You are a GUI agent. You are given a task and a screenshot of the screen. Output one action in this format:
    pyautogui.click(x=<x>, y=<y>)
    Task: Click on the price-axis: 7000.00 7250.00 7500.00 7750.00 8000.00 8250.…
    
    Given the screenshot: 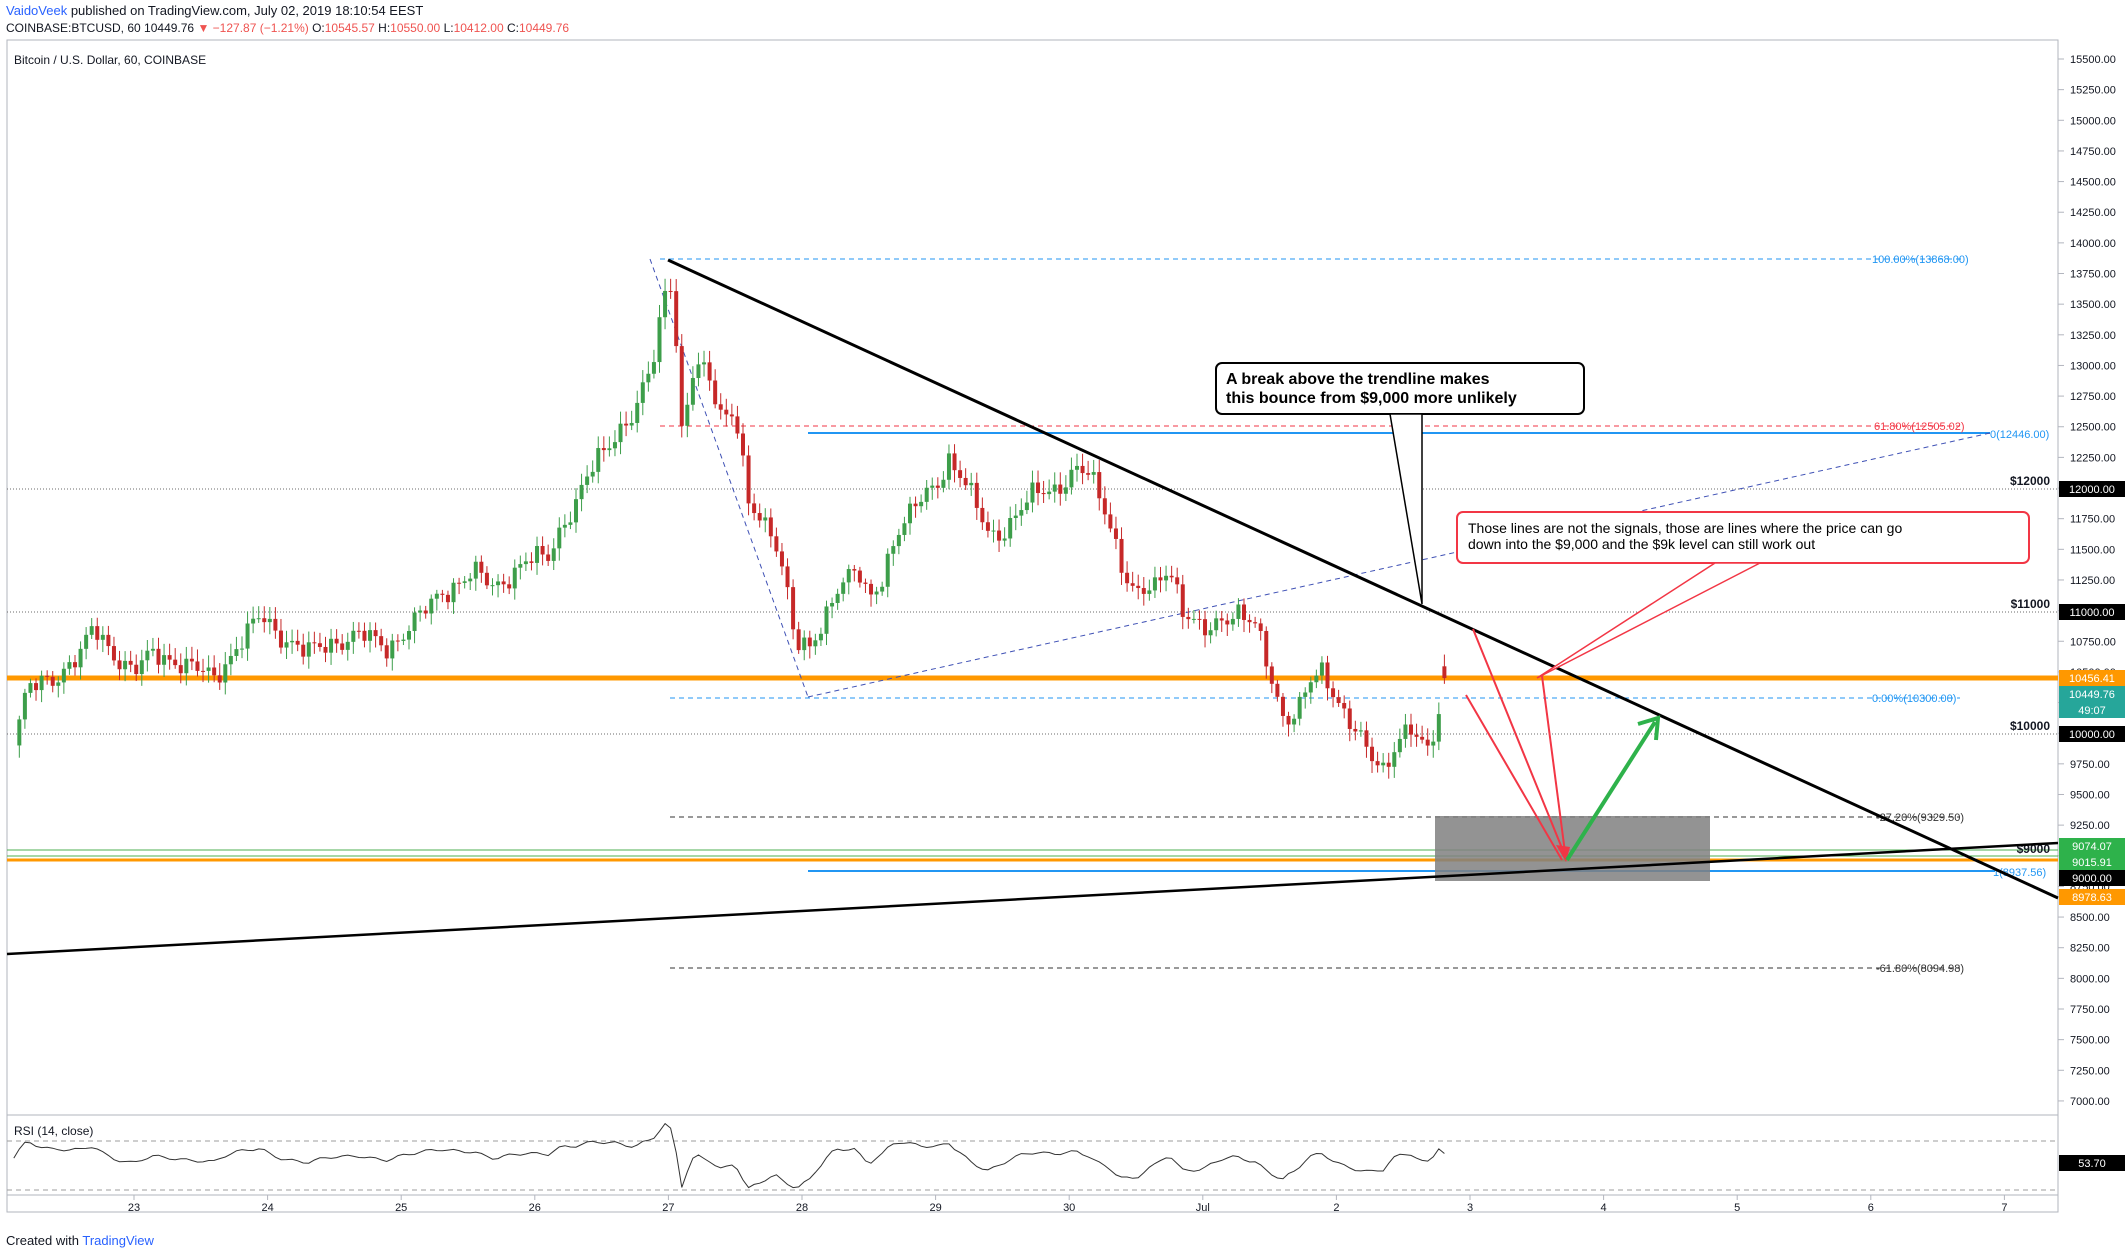 What is the action you would take?
    pyautogui.click(x=2087, y=581)
    